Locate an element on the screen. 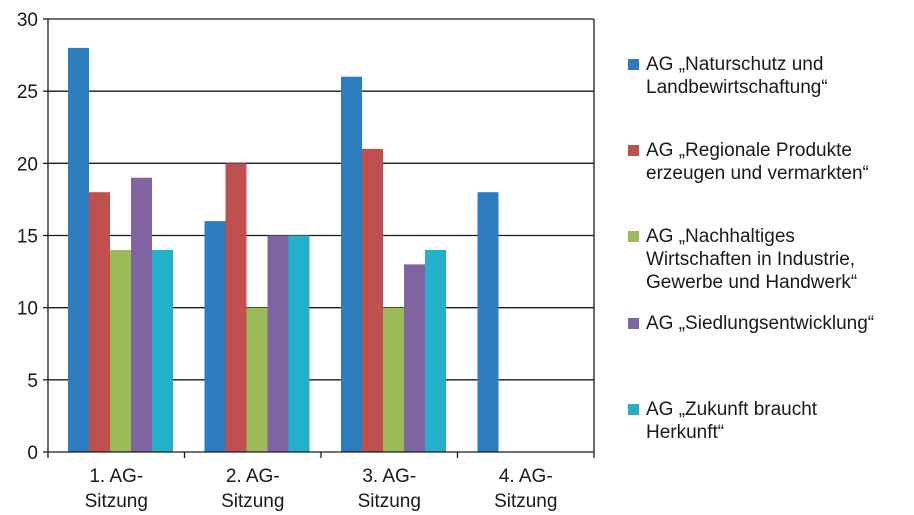 Image resolution: width=914 pixels, height=515 pixels. y-tick-label: 20 is located at coordinates (27, 164).